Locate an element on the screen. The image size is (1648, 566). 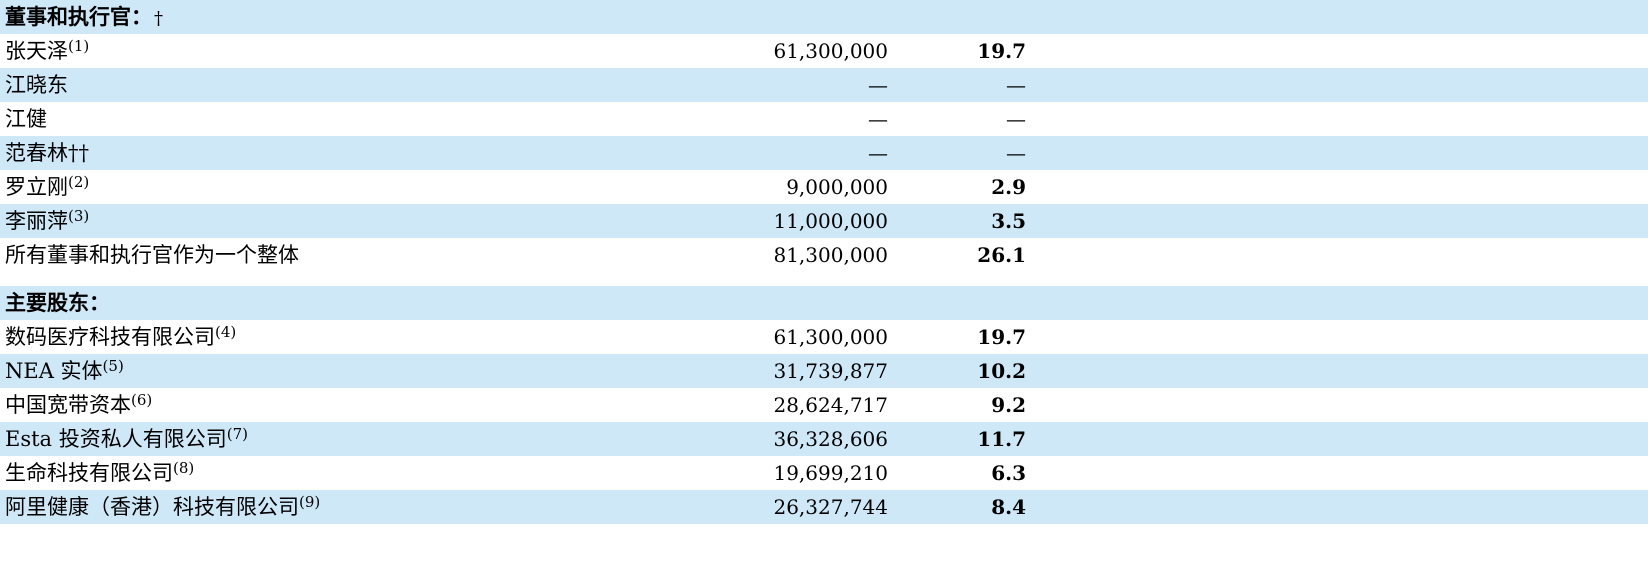
footnote-ref: (8) is located at coordinates (184, 468).